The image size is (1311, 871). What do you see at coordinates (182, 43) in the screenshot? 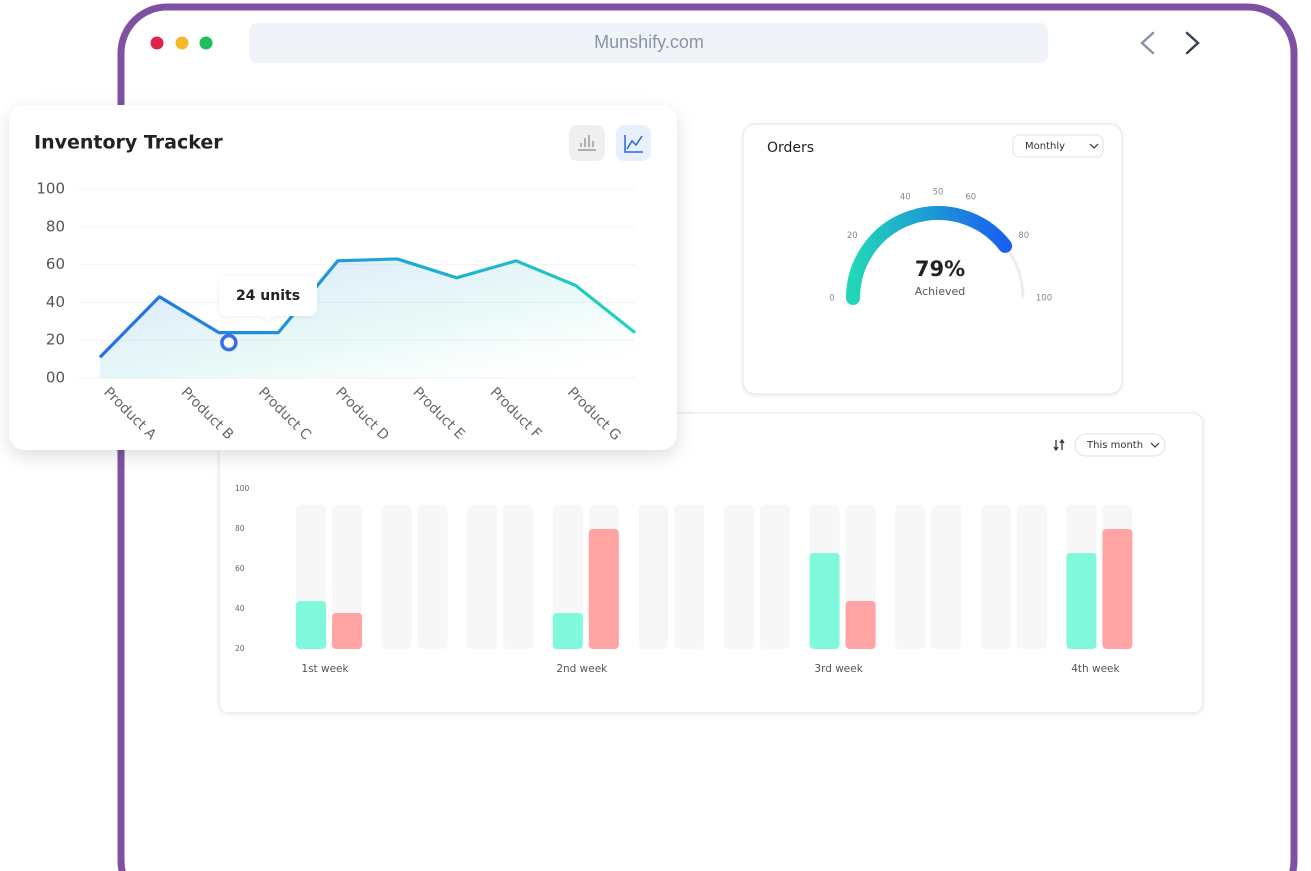
I see `minimize-dot` at bounding box center [182, 43].